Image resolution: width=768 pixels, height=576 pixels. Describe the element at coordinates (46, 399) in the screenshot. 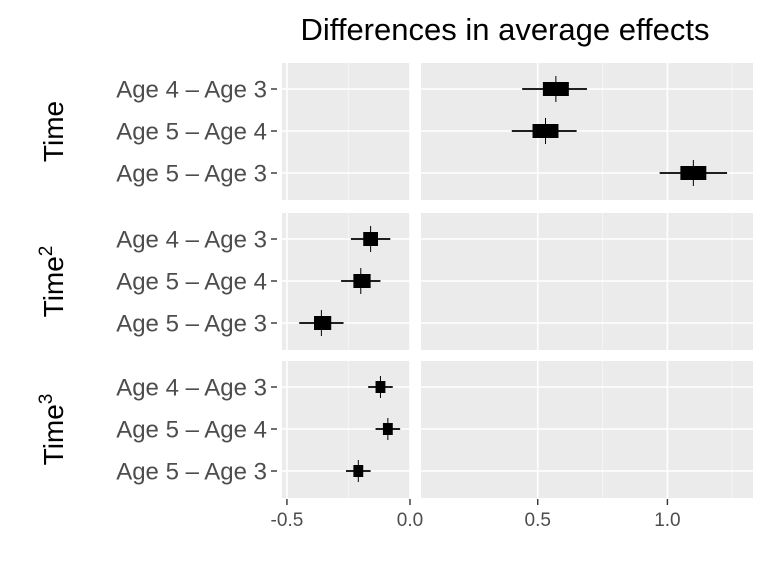

I see `facet-label-superscript: 3` at that location.